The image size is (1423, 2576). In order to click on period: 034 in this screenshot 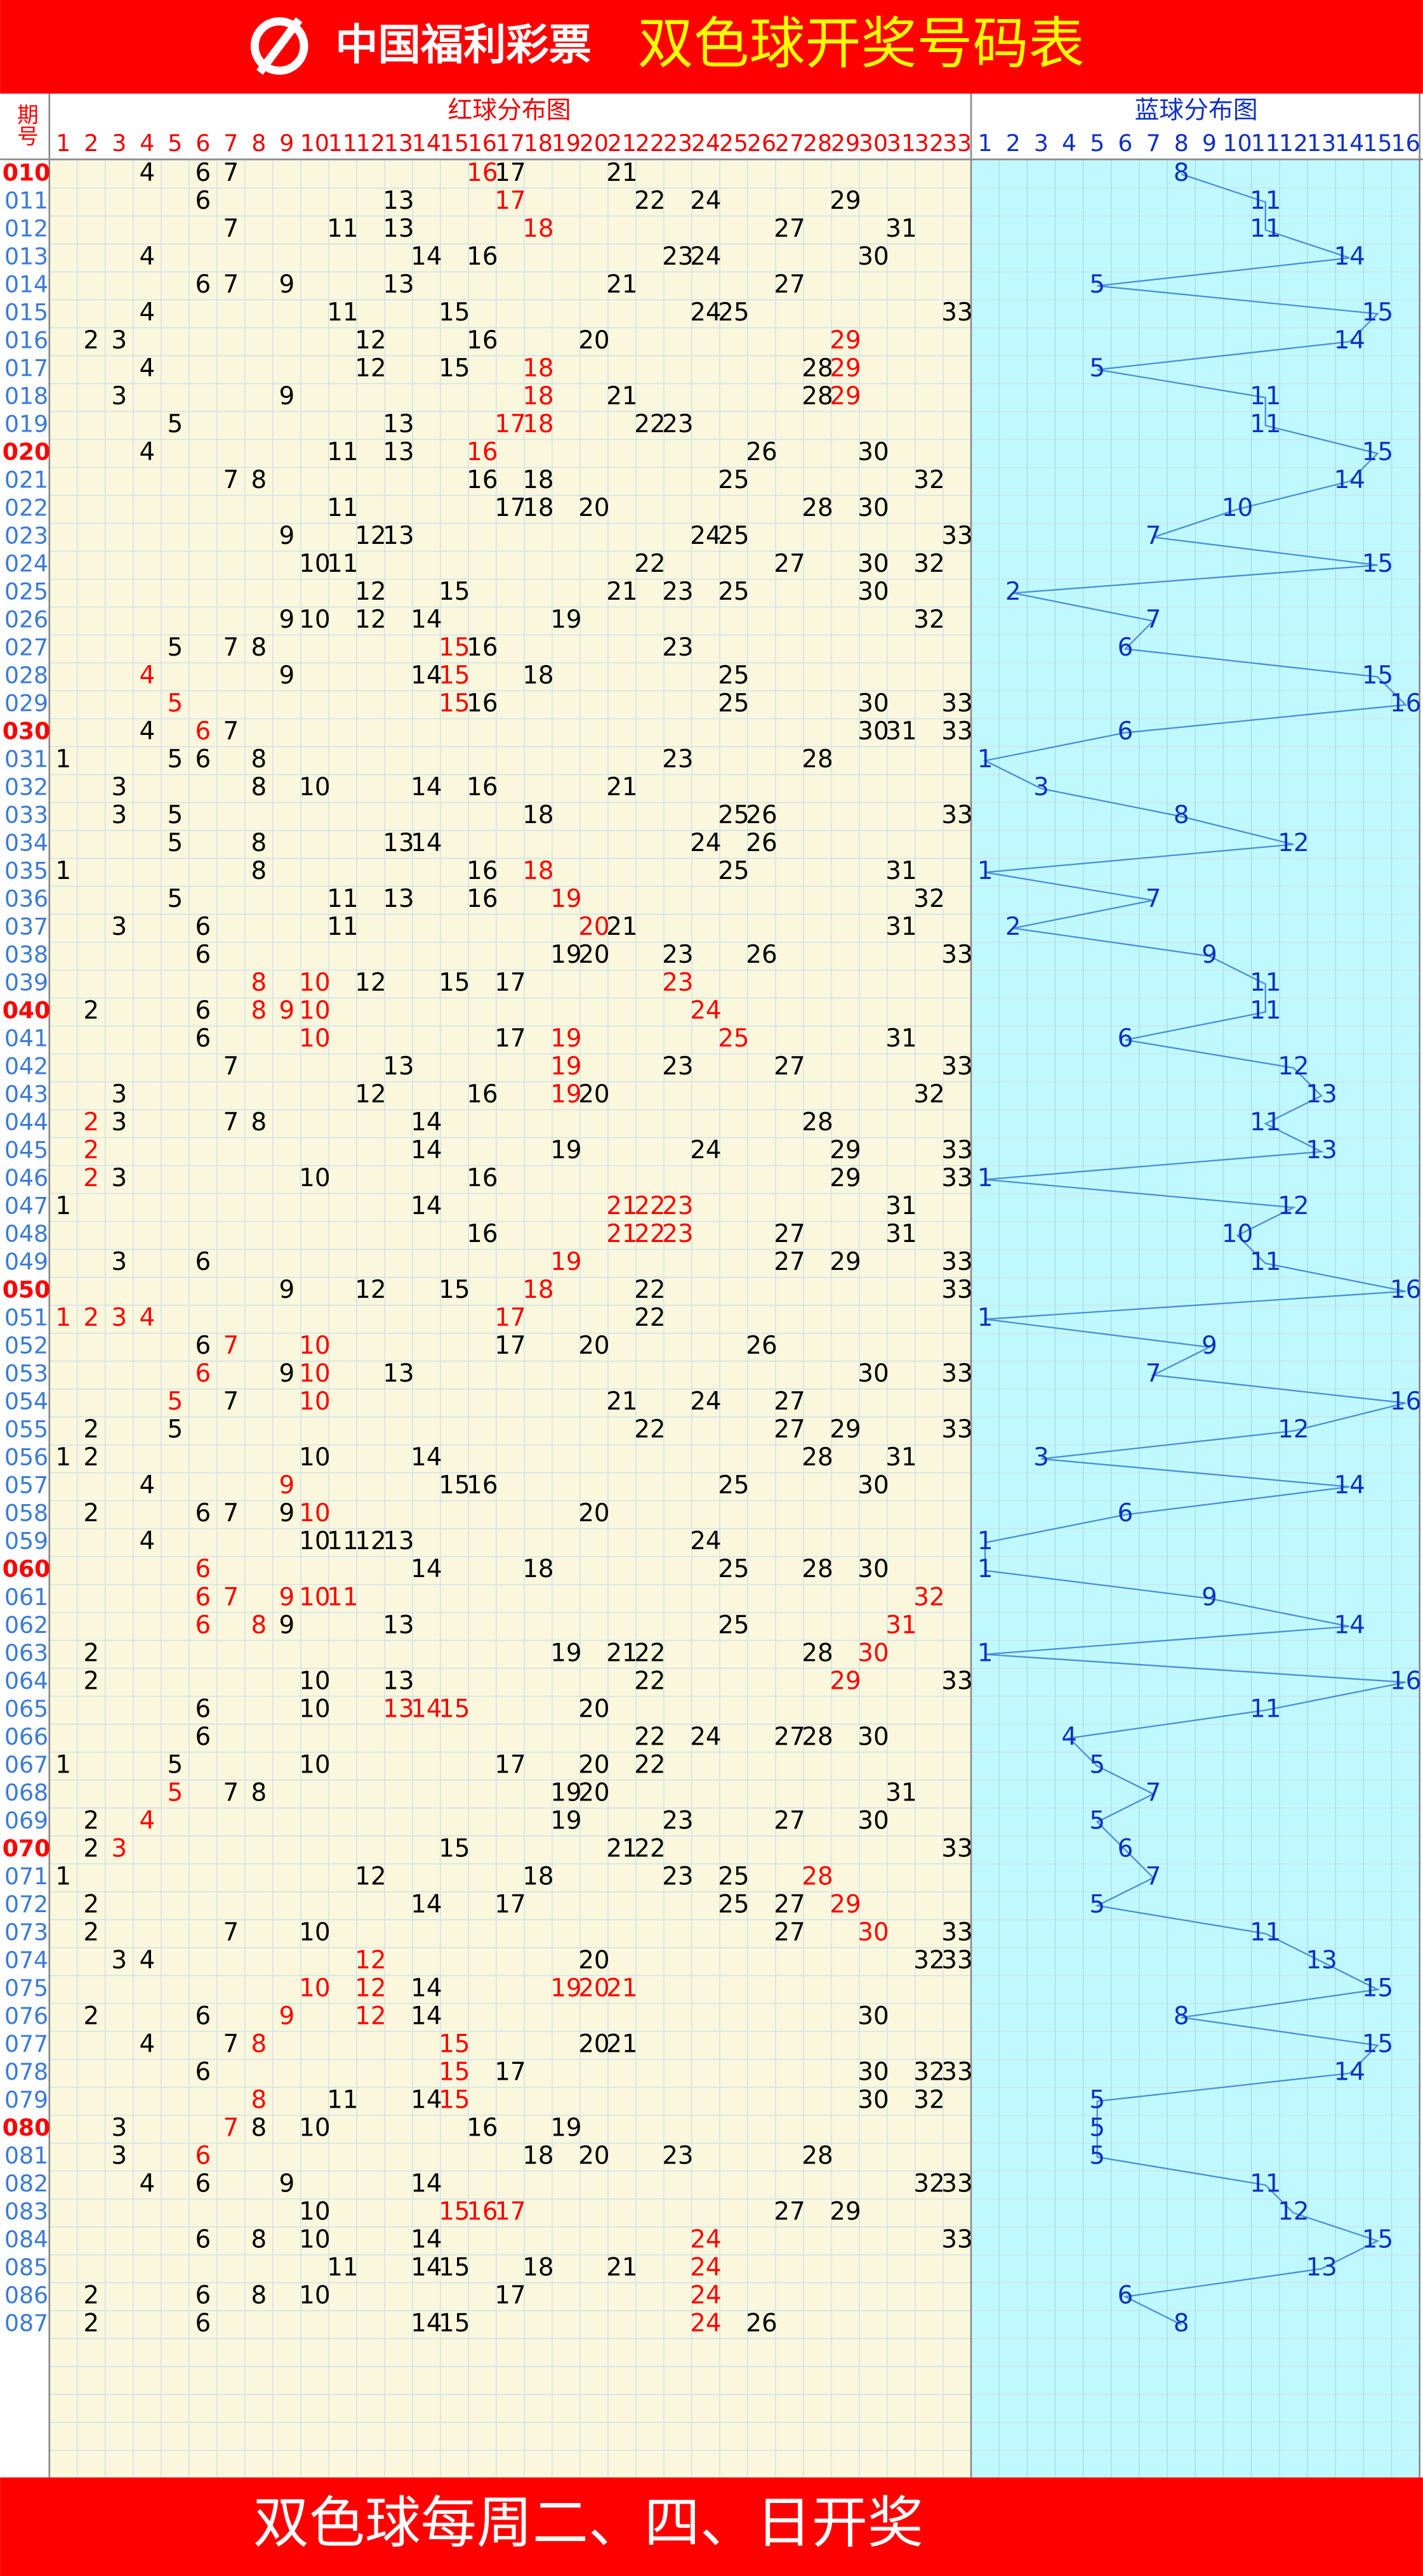, I will do `click(26, 843)`.